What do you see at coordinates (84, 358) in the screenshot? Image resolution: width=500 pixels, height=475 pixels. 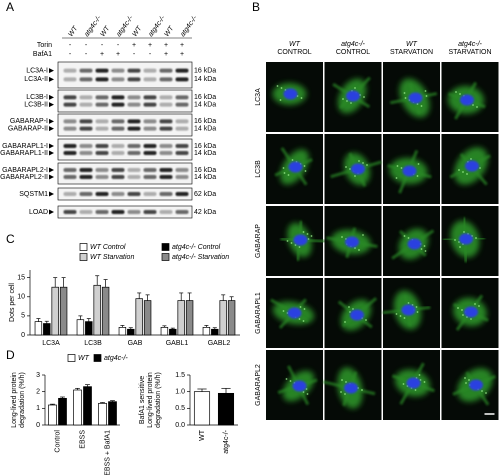 I see `legend-label: WT` at bounding box center [84, 358].